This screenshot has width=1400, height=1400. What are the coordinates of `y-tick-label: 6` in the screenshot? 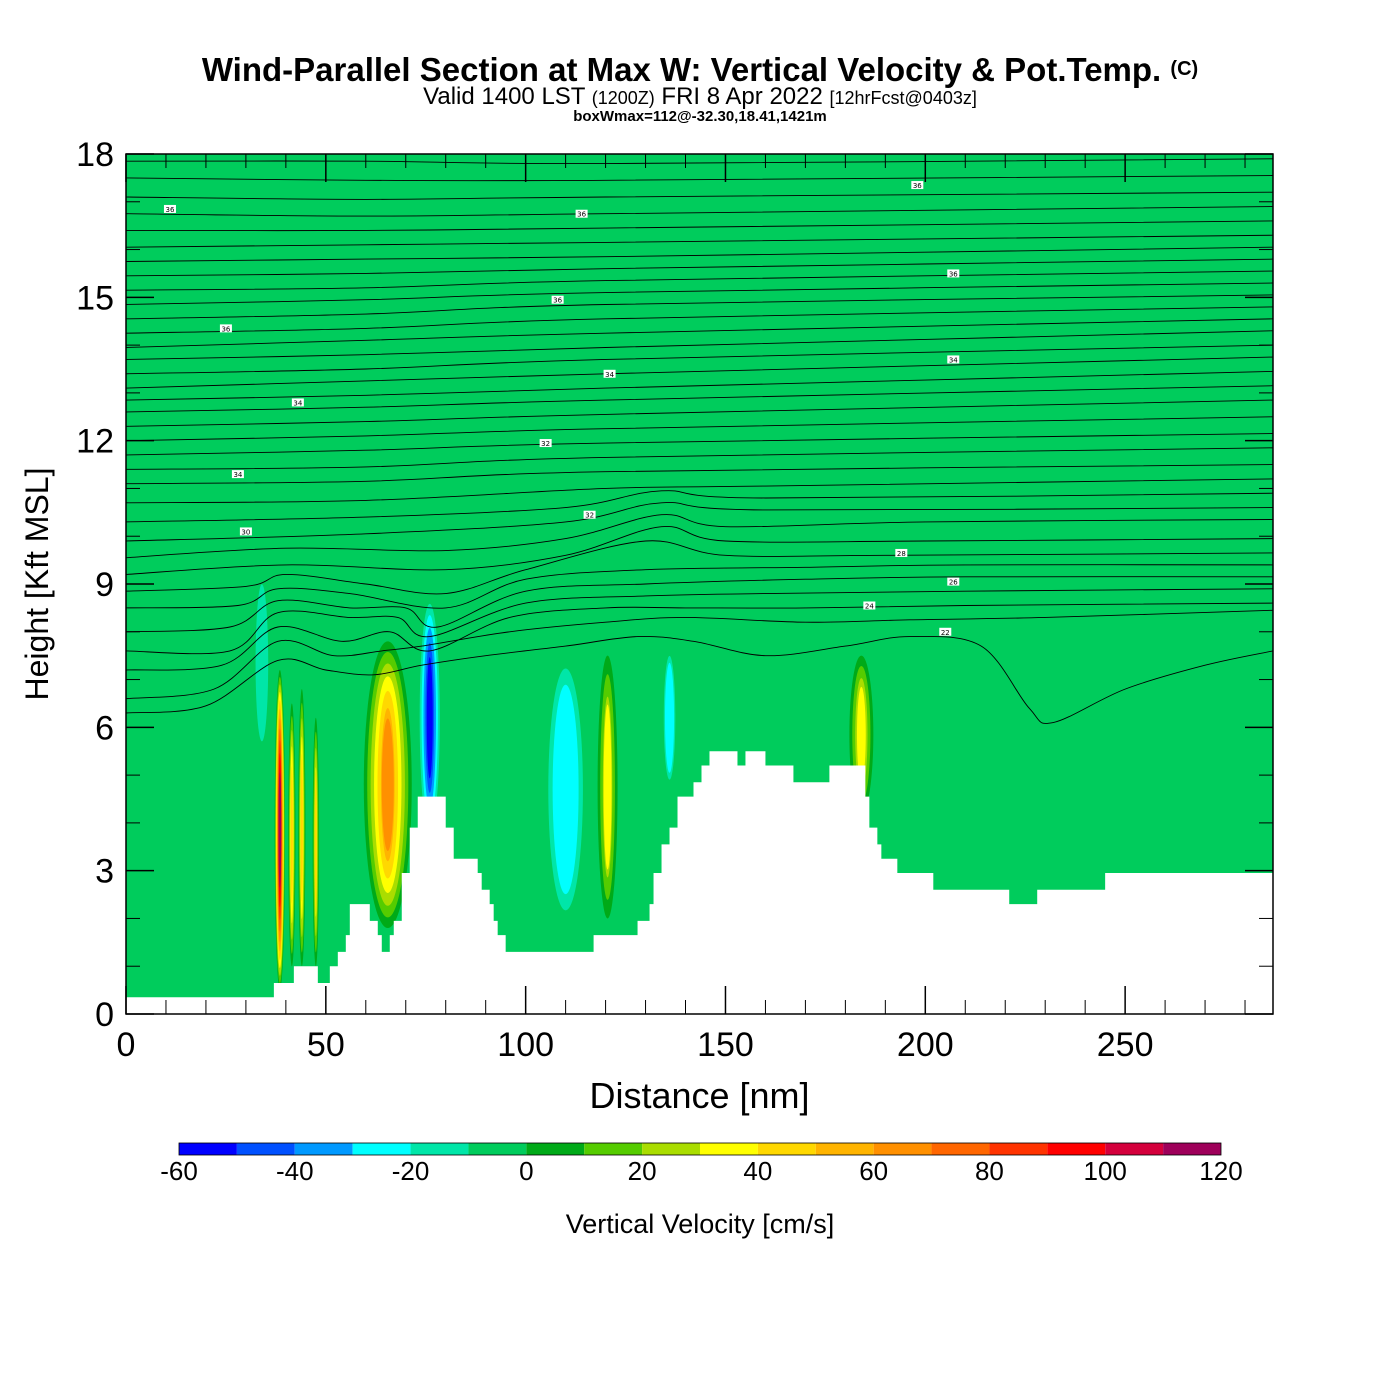 It's located at (104, 728).